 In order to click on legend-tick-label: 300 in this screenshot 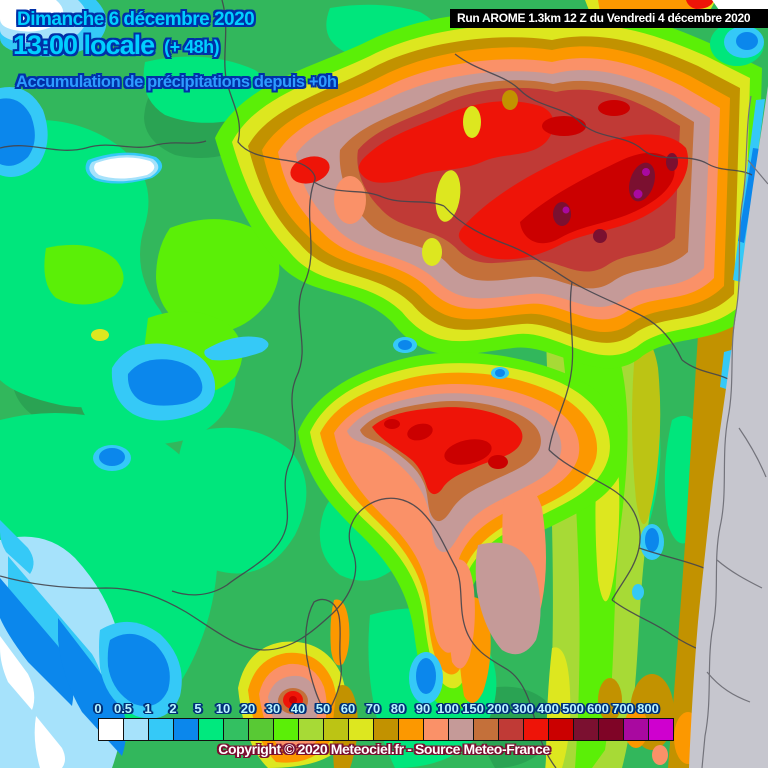, I will do `click(523, 708)`.